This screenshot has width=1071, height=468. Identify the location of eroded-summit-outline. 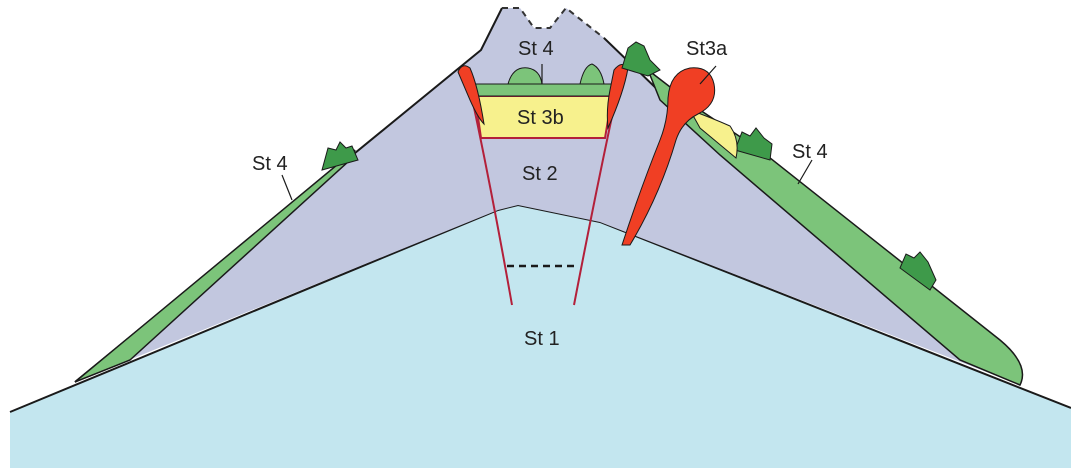
(553, 22).